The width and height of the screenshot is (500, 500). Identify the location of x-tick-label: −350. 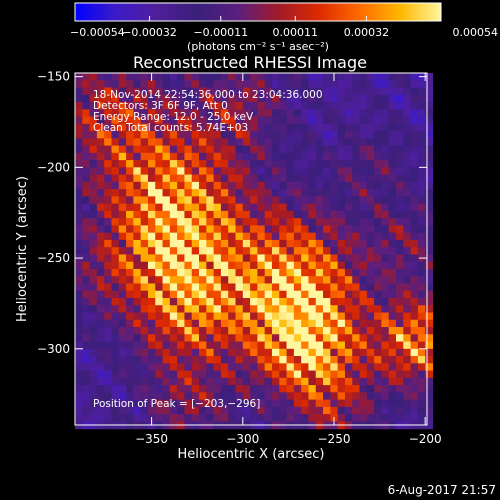
(151, 439).